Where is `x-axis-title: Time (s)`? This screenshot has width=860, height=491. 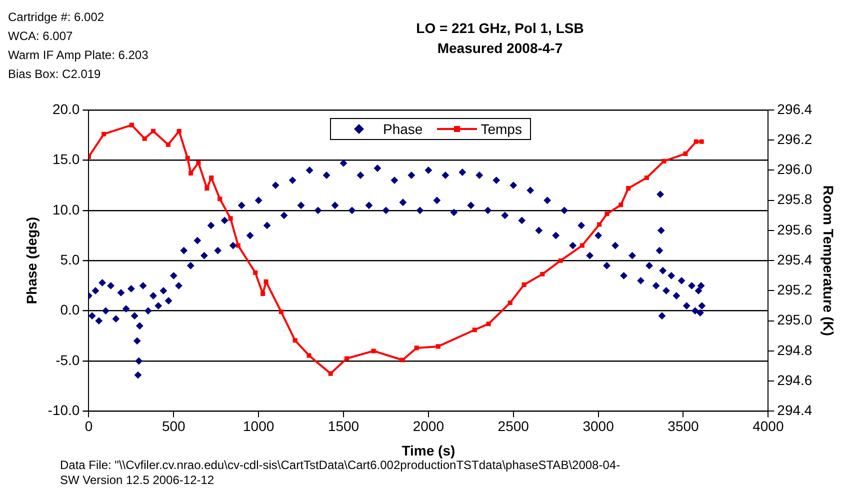
x-axis-title: Time (s) is located at coordinates (429, 450).